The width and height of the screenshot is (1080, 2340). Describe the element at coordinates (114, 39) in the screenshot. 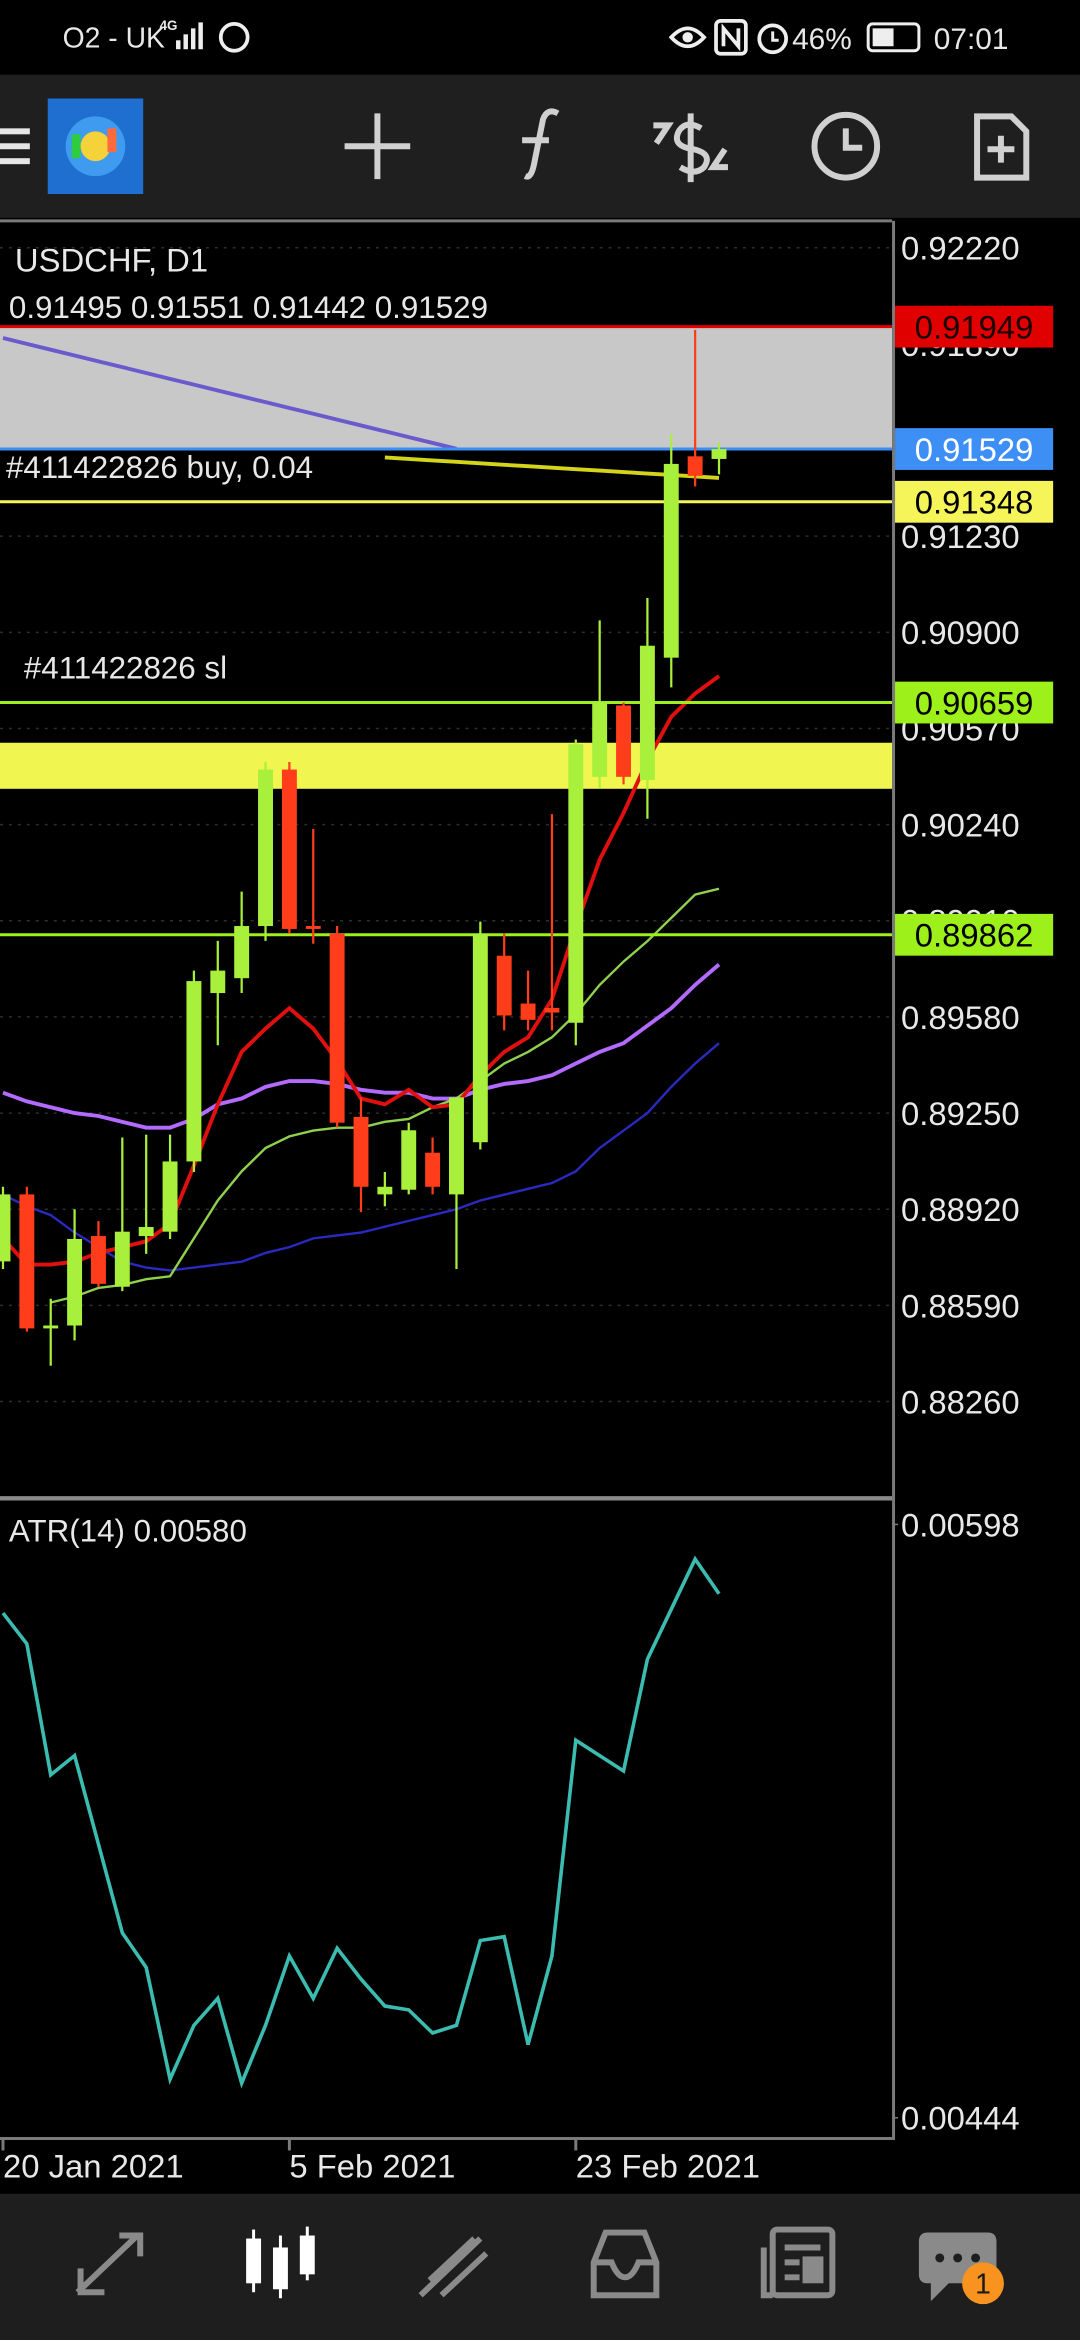

I see `carrier: O2 - UK` at that location.